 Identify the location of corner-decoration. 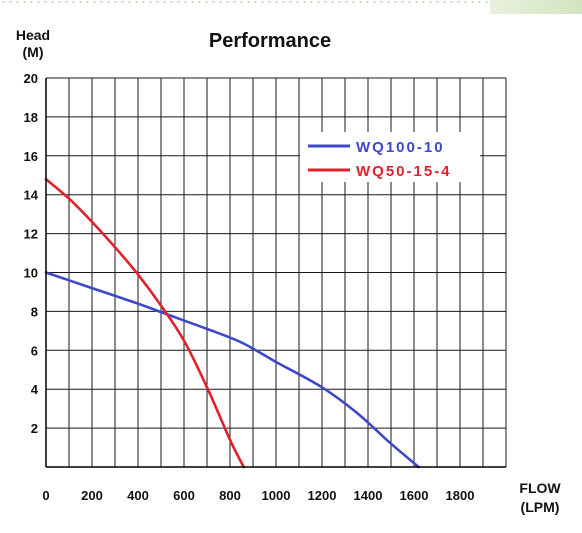
(536, 7).